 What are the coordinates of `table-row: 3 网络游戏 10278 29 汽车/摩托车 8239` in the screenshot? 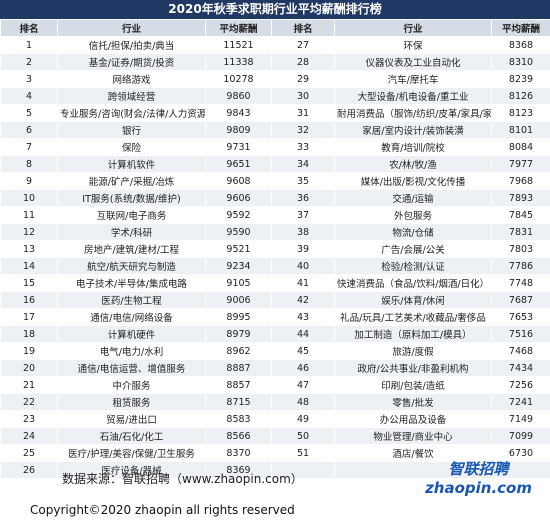 It's located at (275, 79).